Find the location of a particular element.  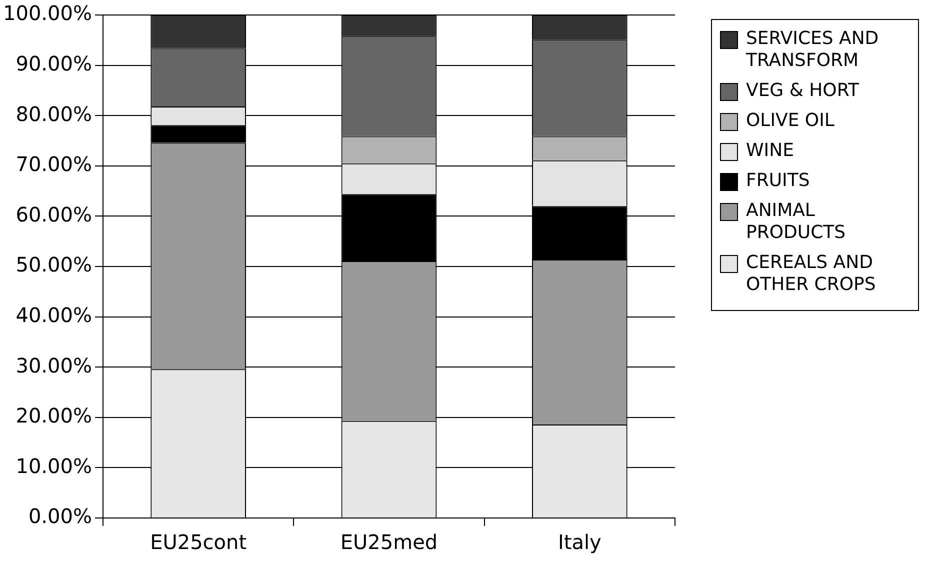

y-tick-label: 40.00% is located at coordinates (54, 315).